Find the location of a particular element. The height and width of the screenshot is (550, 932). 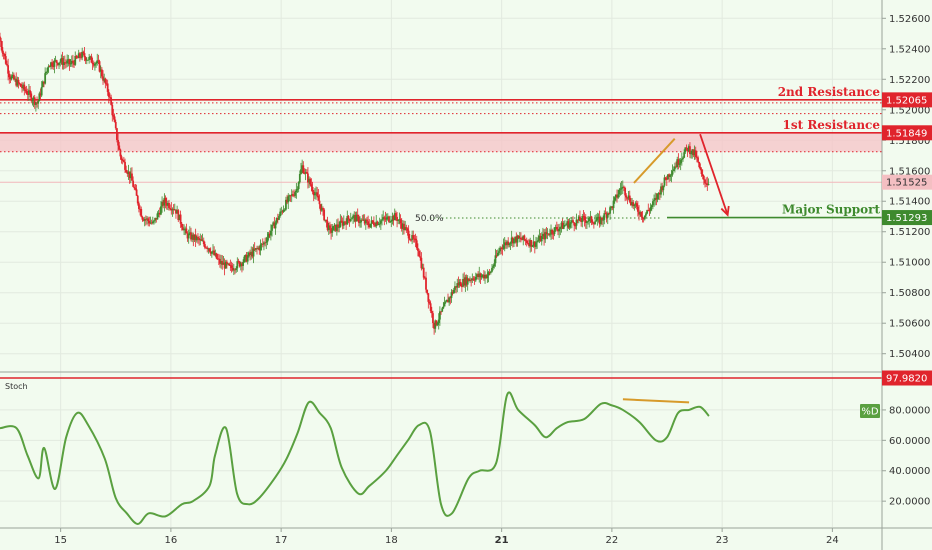

stoch-legend-badge is located at coordinates (870, 411).